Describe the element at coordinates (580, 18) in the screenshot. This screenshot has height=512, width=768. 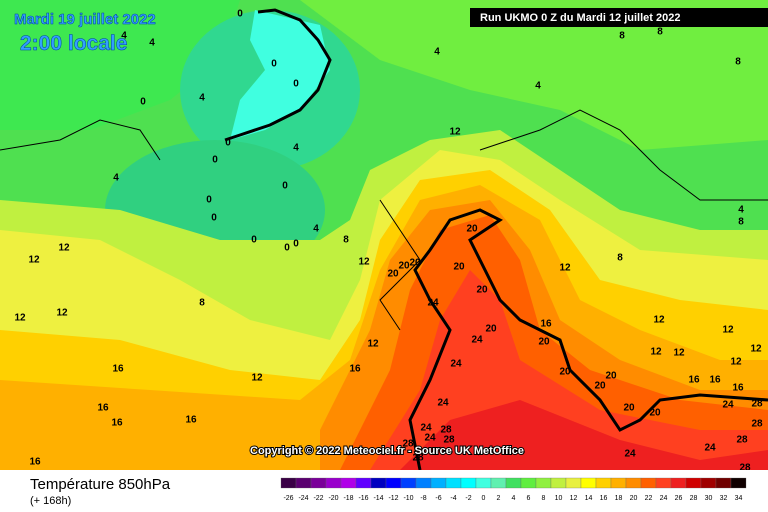
I see `run-info: Run UKMO 0 Z du Mardi 12 juillet 2022` at that location.